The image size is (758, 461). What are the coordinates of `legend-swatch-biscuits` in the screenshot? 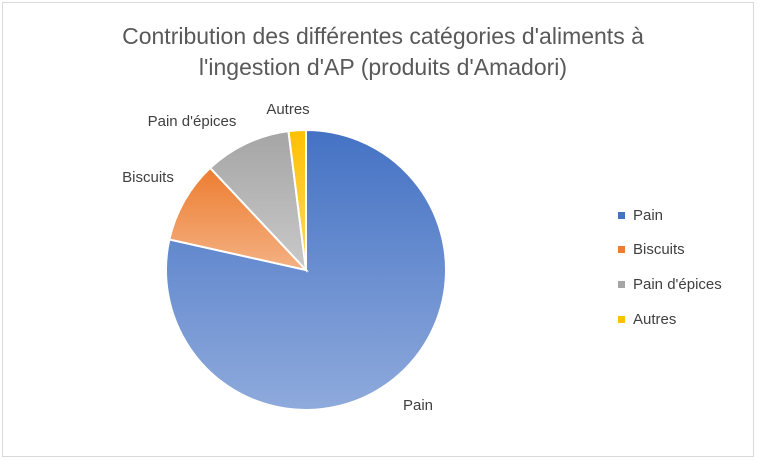 It's located at (621, 249).